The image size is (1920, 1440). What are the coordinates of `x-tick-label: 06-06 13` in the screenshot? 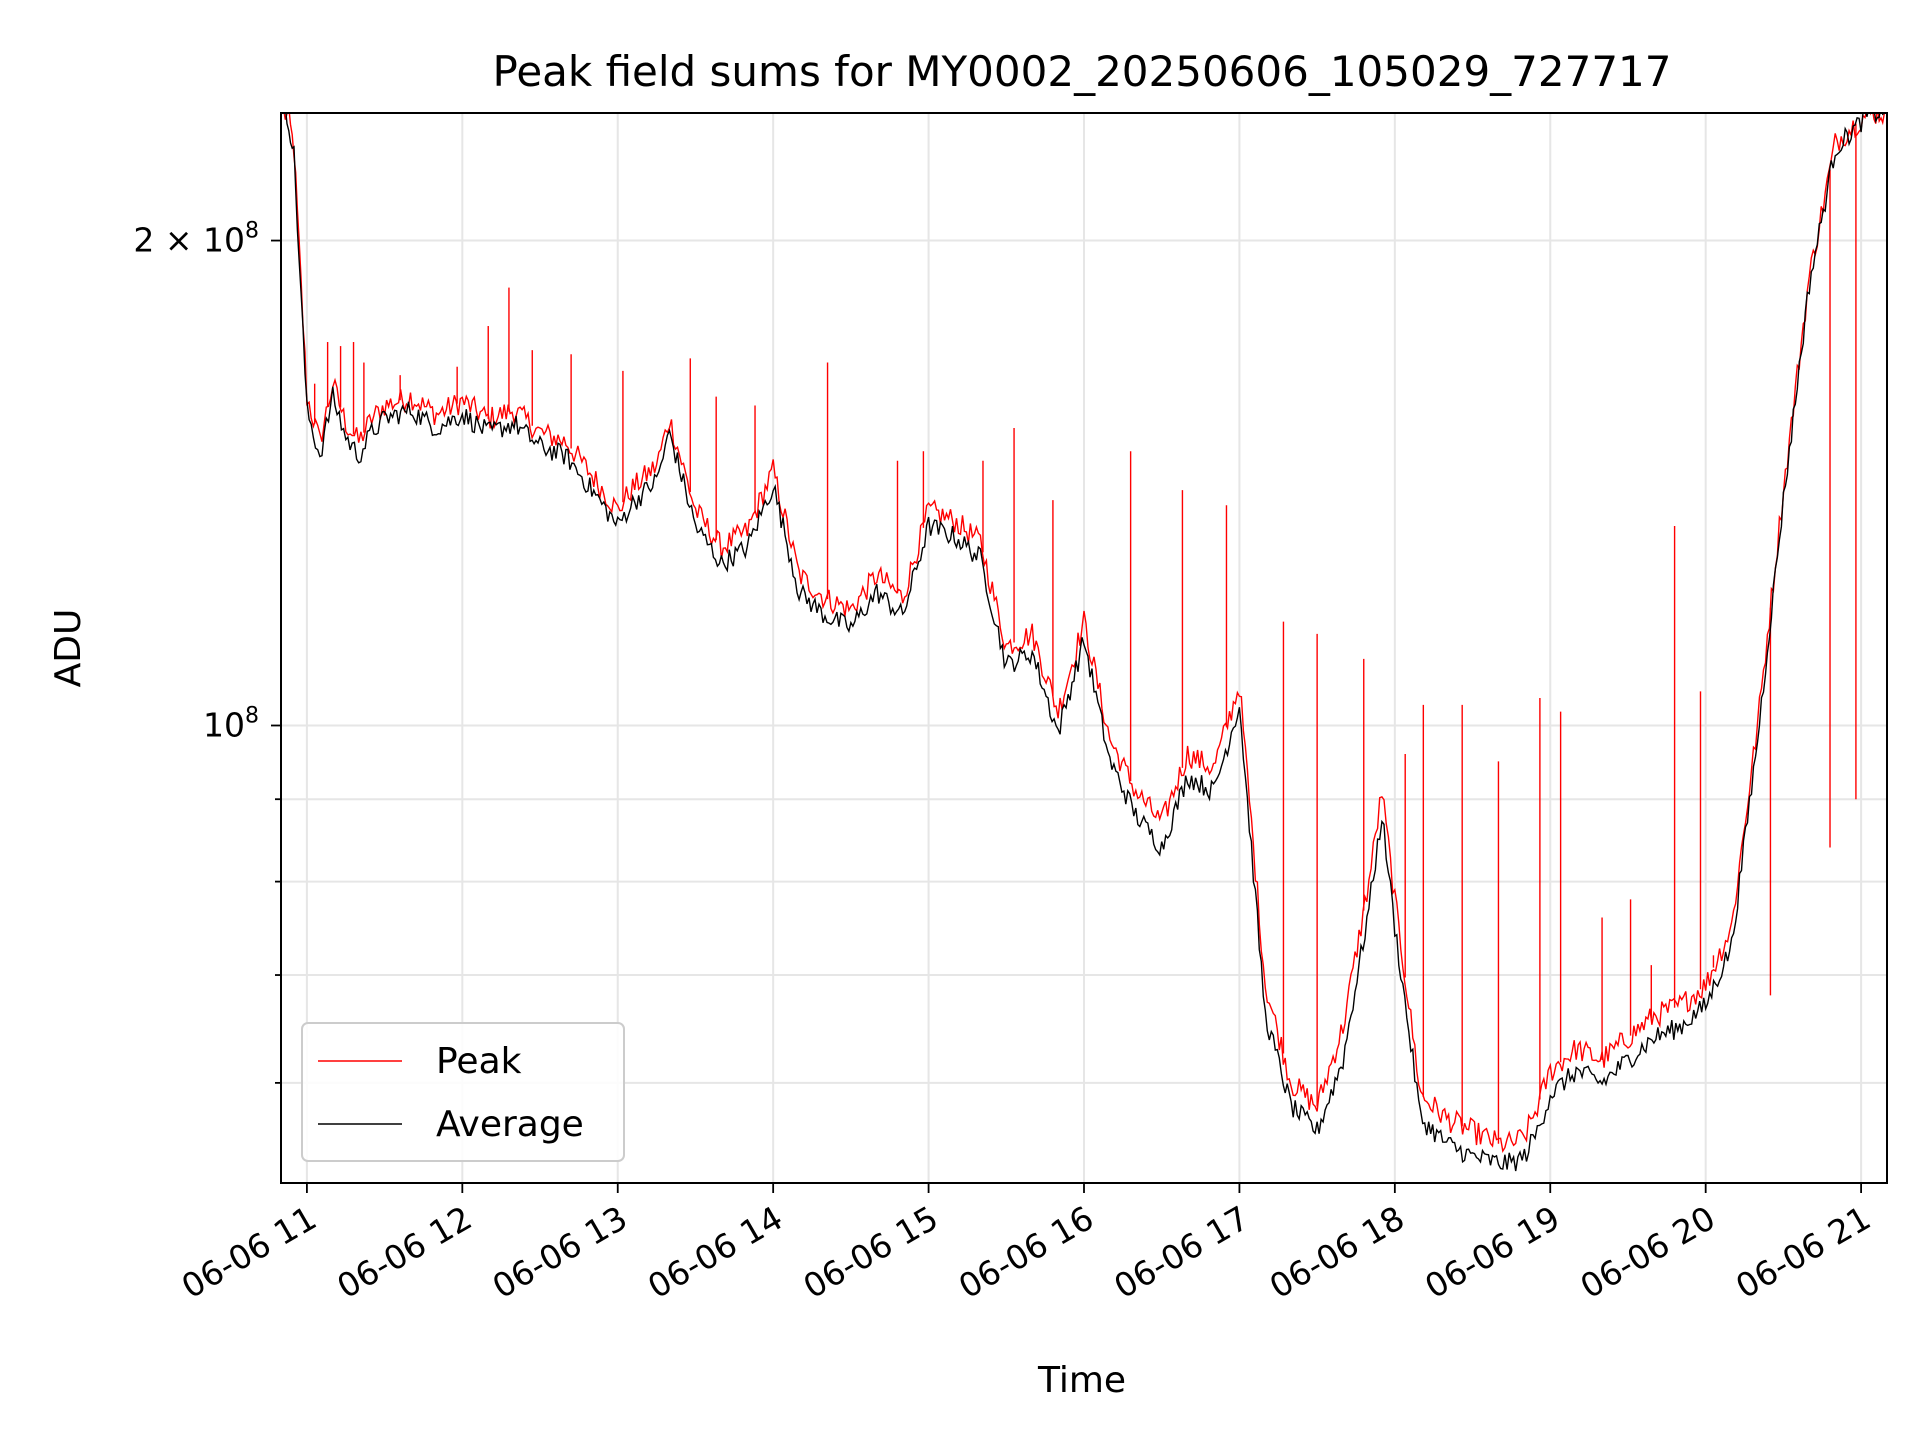 It's located at (560, 1252).